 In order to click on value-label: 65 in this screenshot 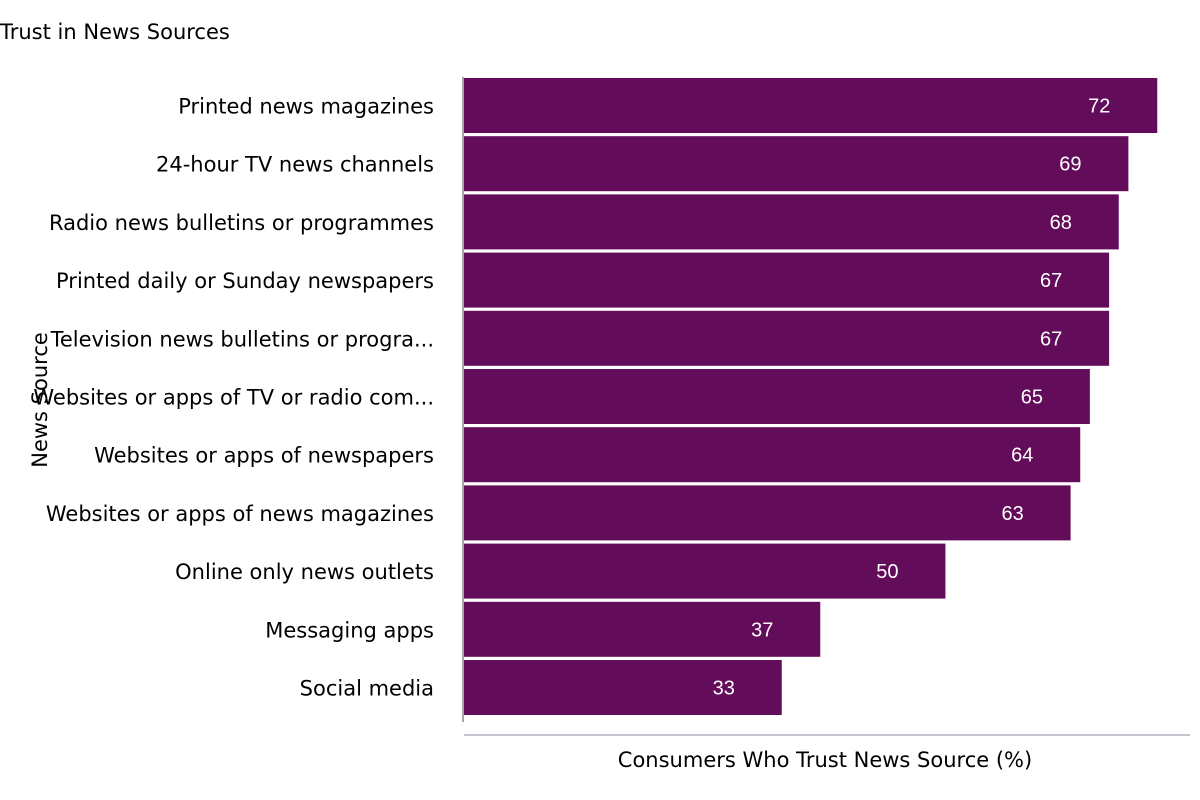, I will do `click(1032, 398)`.